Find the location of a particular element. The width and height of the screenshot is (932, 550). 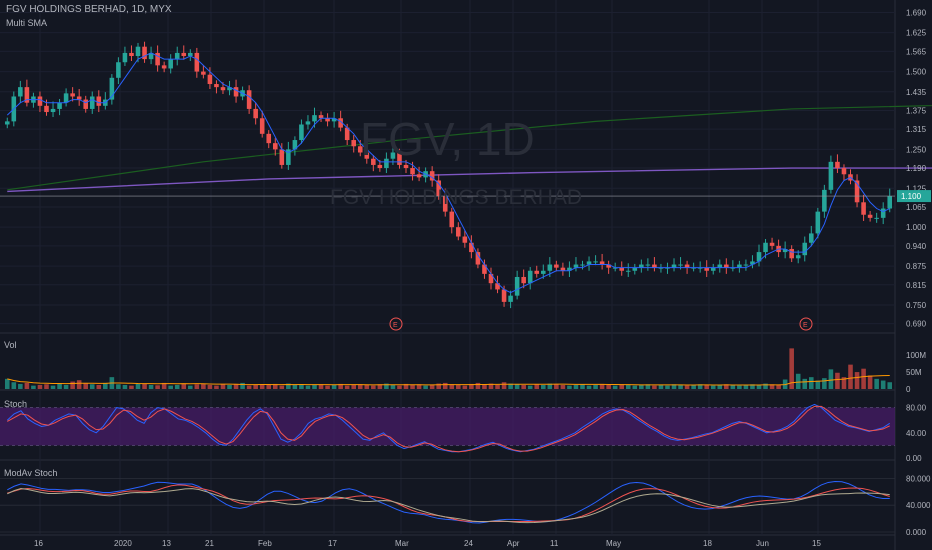

modav-pane-label: ModAv Stoch is located at coordinates (31, 473).